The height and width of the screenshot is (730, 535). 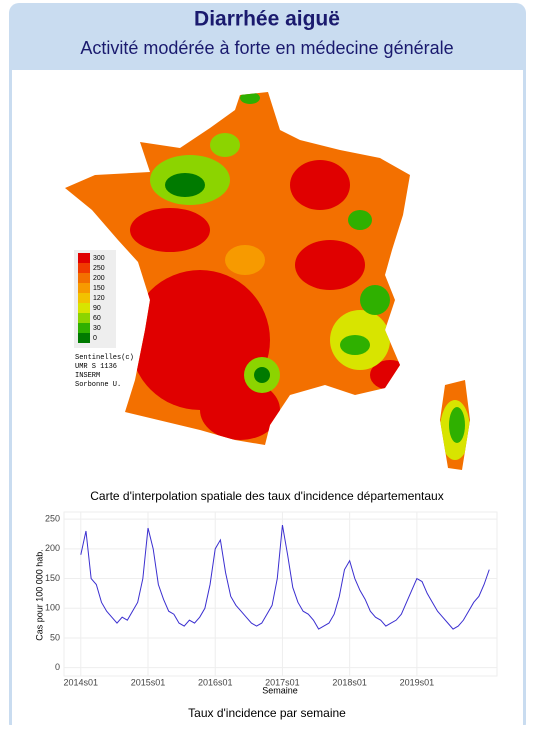 What do you see at coordinates (87, 376) in the screenshot?
I see `credit: INSERM` at bounding box center [87, 376].